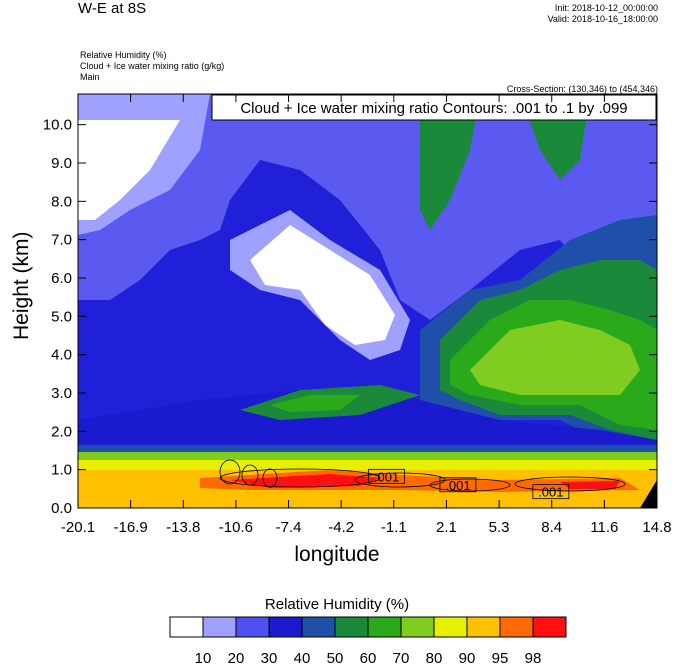 The image size is (674, 667). What do you see at coordinates (61, 201) in the screenshot?
I see `y-tick-label: 8.0` at bounding box center [61, 201].